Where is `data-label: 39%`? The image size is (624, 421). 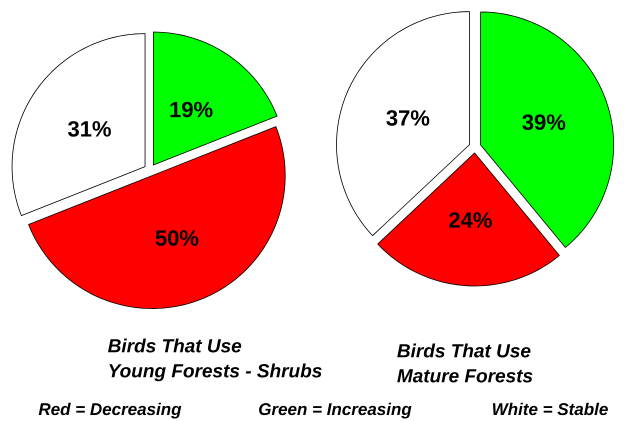
data-label: 39% is located at coordinates (544, 122).